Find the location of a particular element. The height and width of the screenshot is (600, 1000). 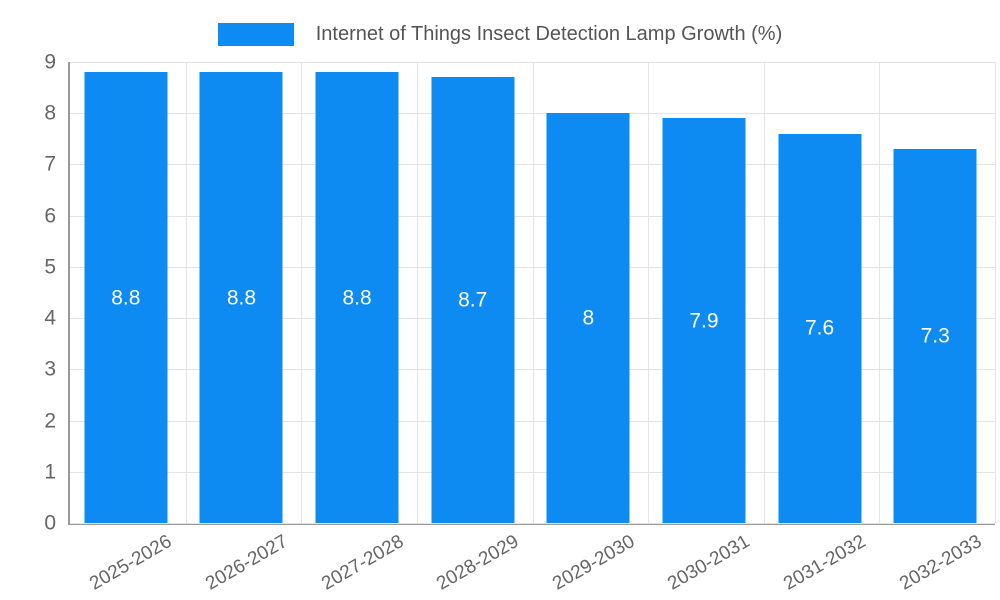

bar-value-label: 7.9 is located at coordinates (704, 321).